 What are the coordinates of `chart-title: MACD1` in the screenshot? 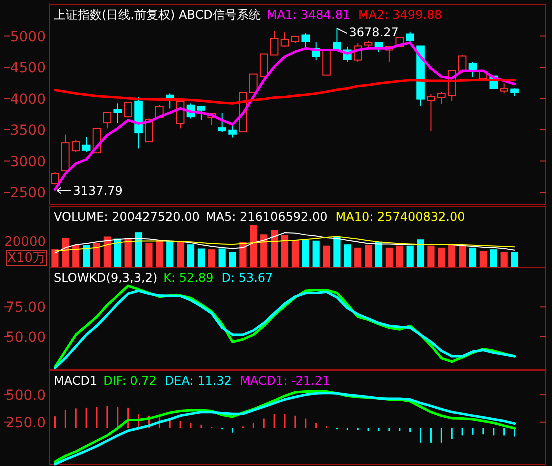 It's located at (76, 381).